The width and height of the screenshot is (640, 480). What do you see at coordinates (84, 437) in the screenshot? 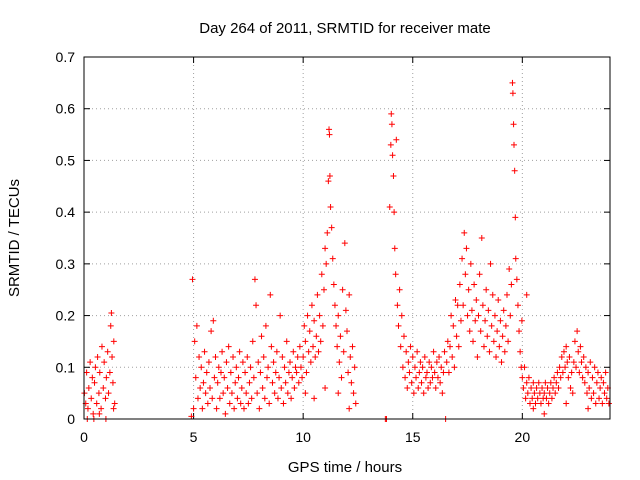
I see `x-tick-label: 0` at bounding box center [84, 437].